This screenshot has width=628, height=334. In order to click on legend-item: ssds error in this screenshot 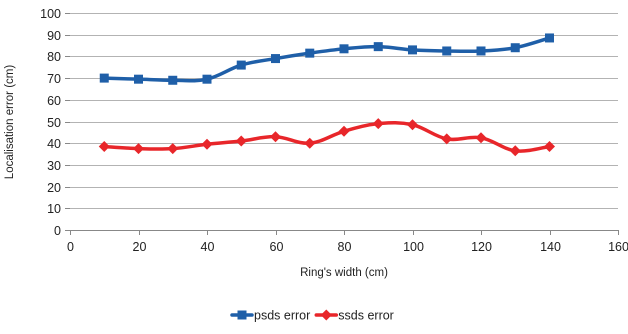, I will do `click(354, 316)`.